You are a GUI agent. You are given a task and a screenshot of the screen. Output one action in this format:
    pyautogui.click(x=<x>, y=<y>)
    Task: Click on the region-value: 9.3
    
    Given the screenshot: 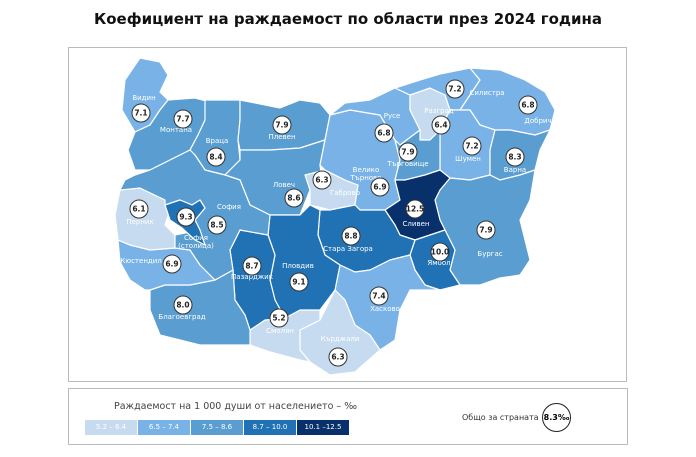 What is the action you would take?
    pyautogui.click(x=185, y=217)
    